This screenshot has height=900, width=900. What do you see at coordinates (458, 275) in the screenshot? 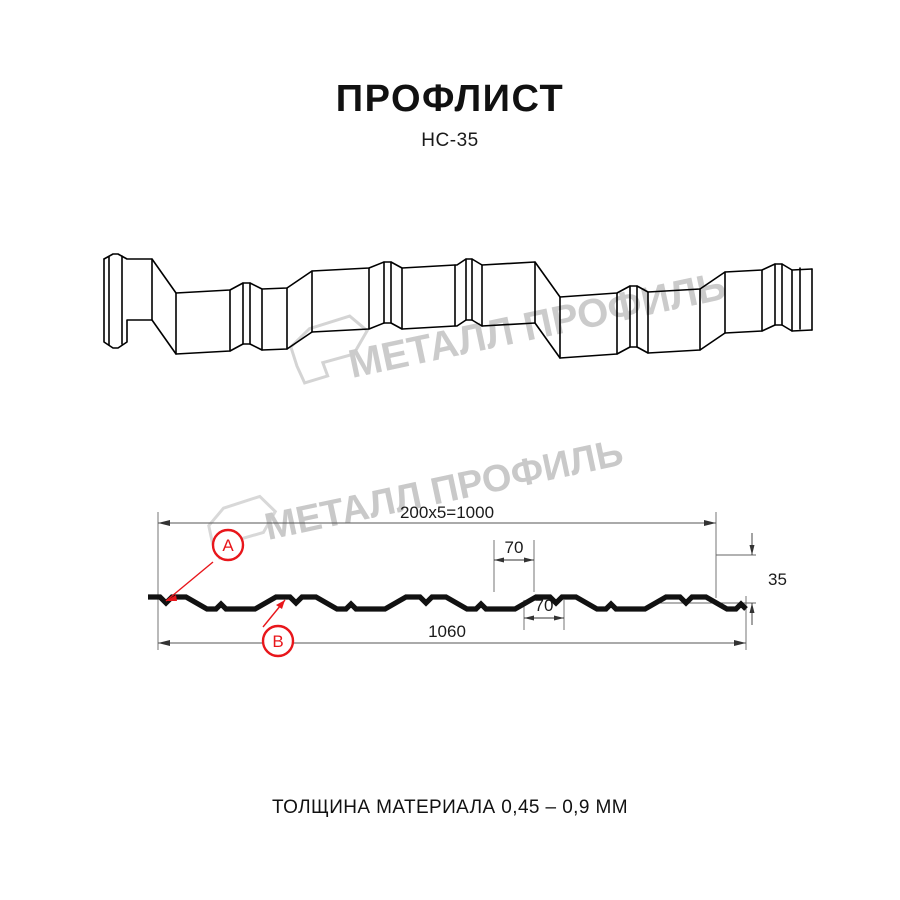
I see `iso-top-edge` at bounding box center [458, 275].